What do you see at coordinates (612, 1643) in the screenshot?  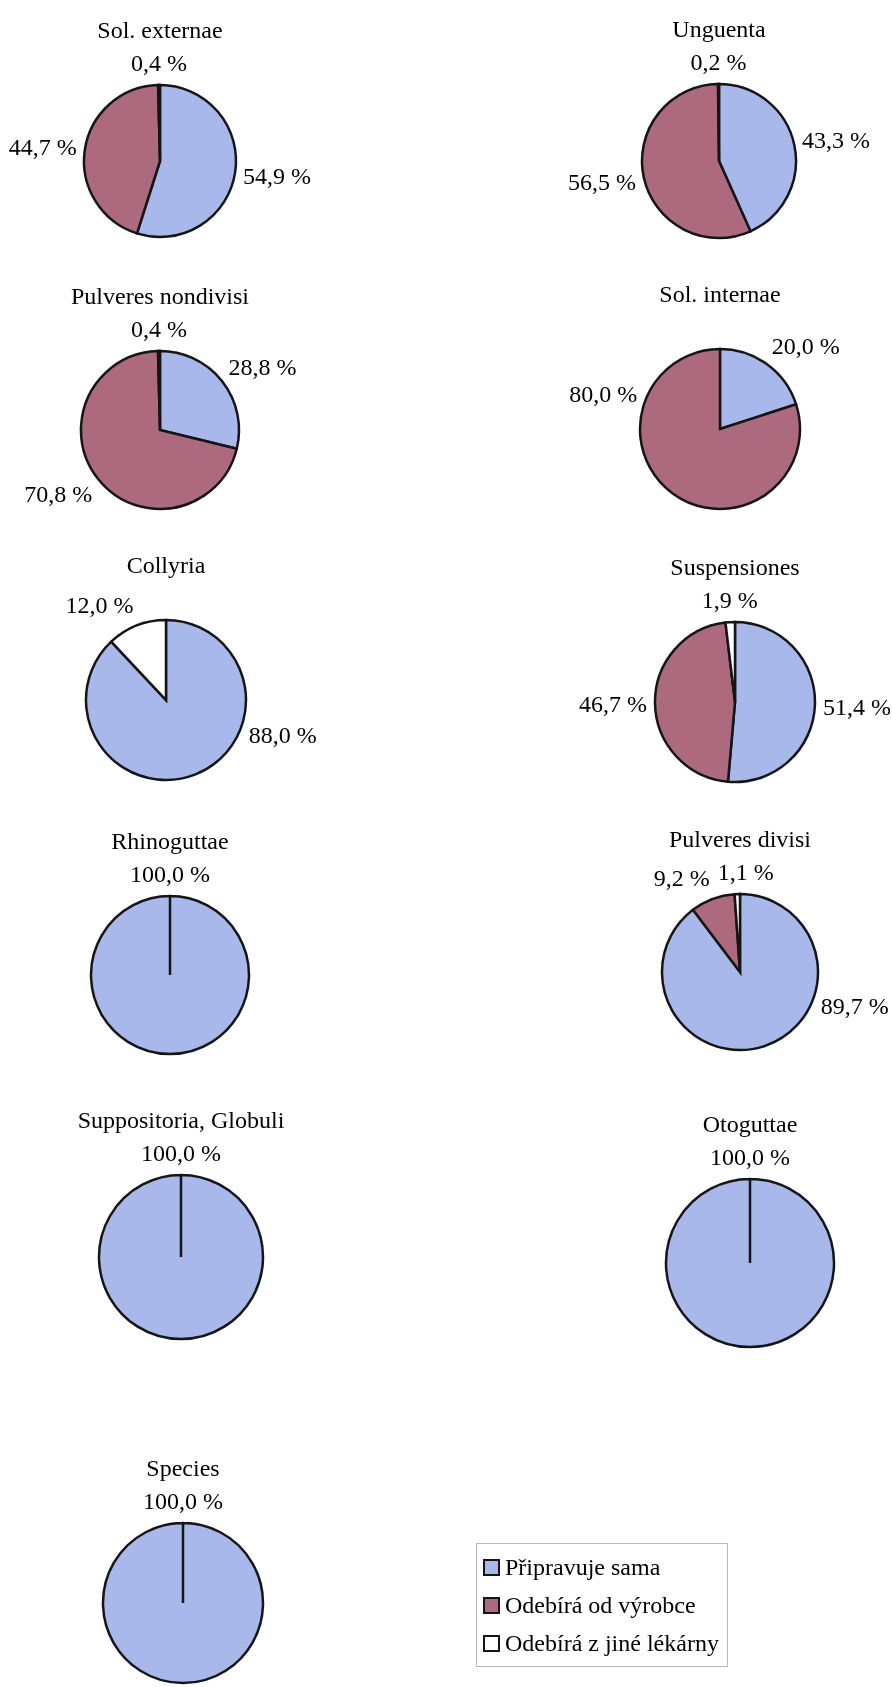 I see `legend-label: Odebírá z jiné lékárny` at bounding box center [612, 1643].